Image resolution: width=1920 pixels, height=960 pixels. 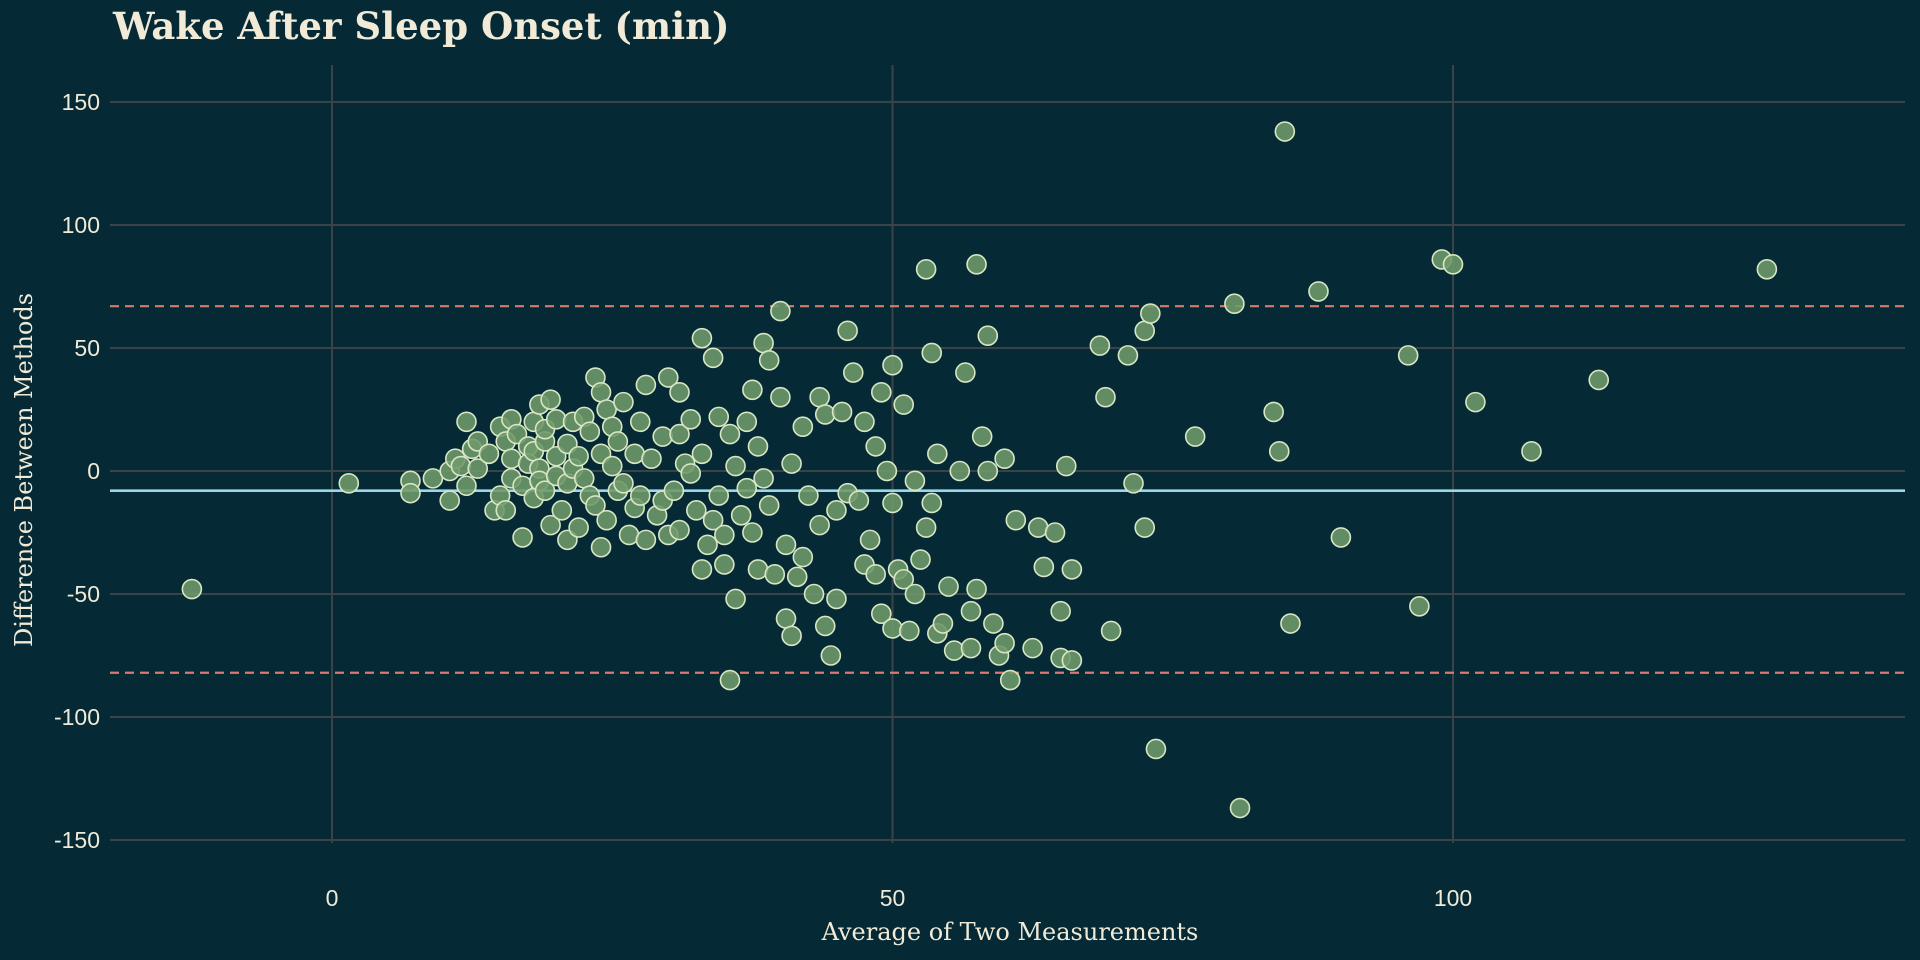 What do you see at coordinates (1010, 932) in the screenshot?
I see `x-axis-title: Average of Two Measurements` at bounding box center [1010, 932].